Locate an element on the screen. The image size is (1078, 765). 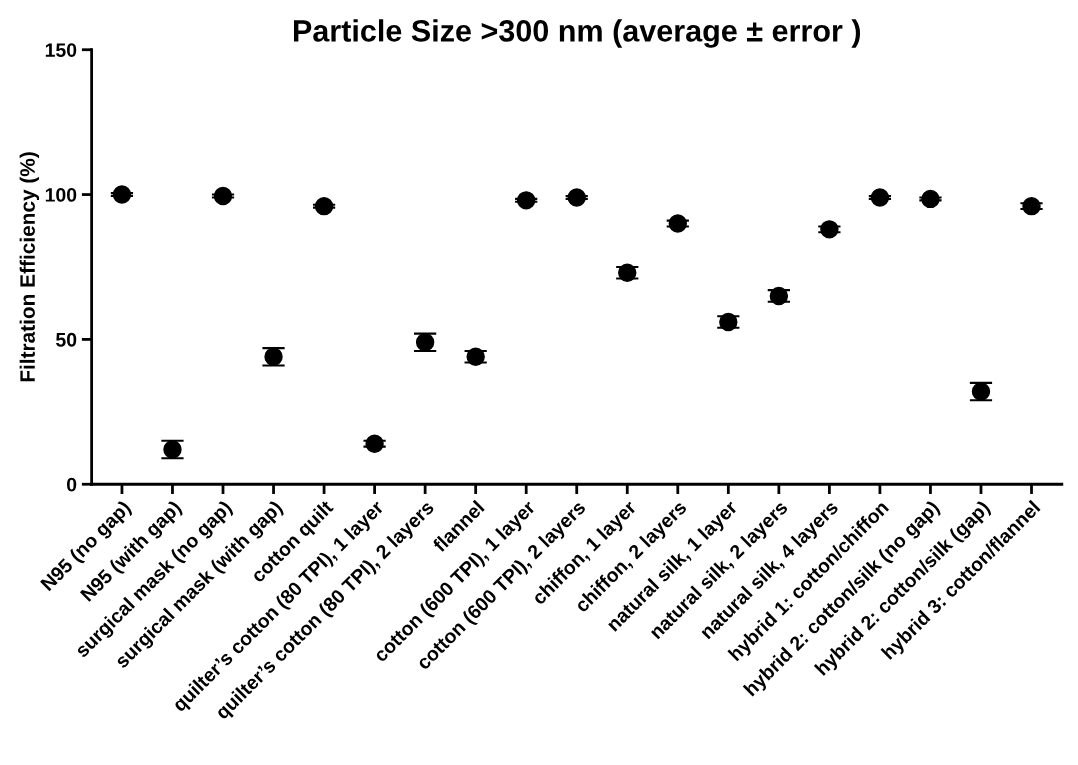
chart-title: Particle Size >300 nm (average ± error ) is located at coordinates (577, 33).